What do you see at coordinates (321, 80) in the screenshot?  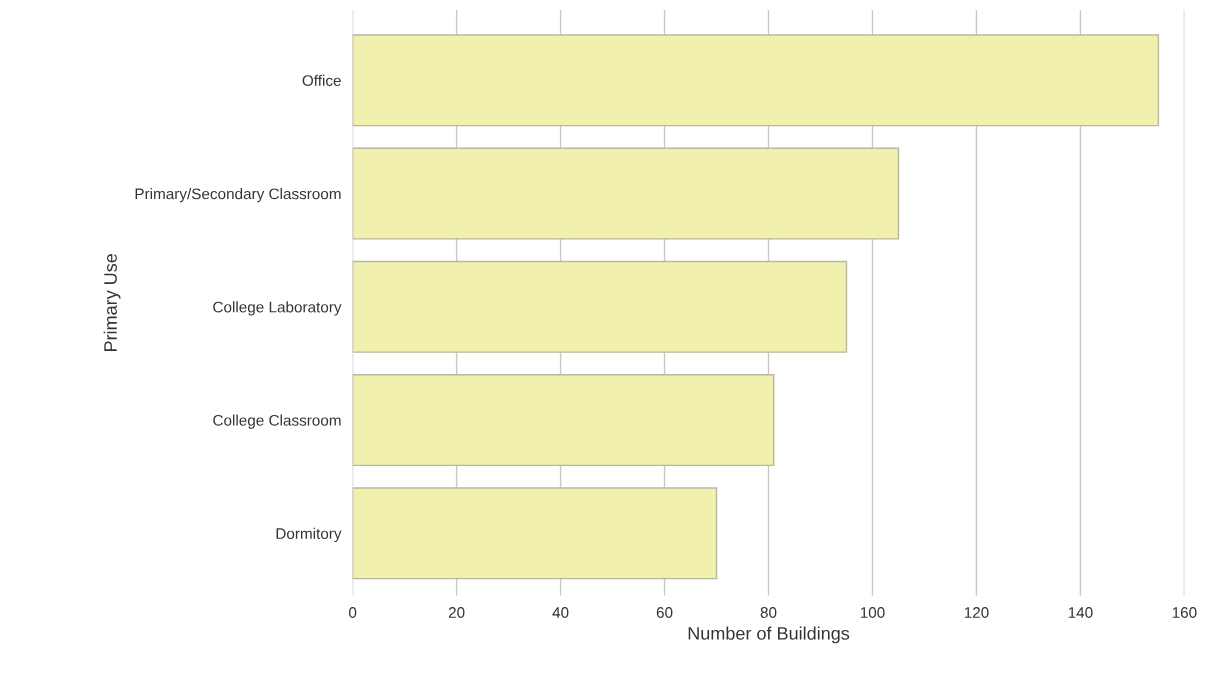 I see `y-tick-label: Office` at bounding box center [321, 80].